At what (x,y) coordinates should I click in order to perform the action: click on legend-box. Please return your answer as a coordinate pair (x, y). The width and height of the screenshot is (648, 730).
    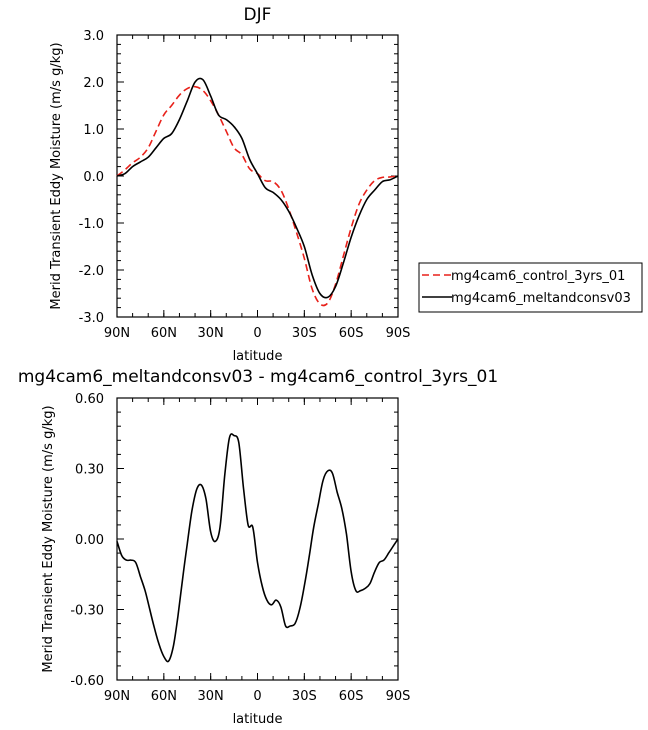
    Looking at the image, I should click on (530, 287).